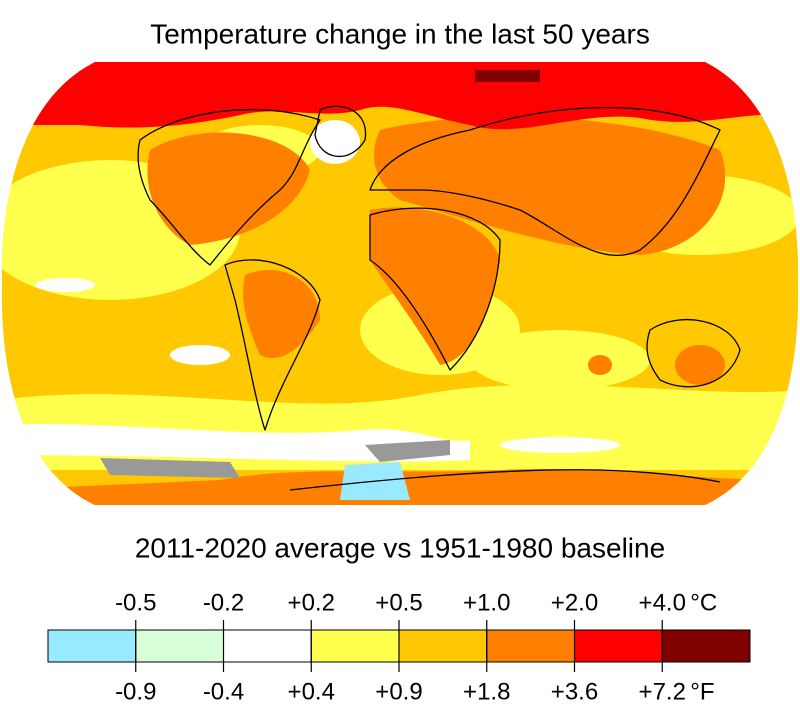 This screenshot has width=800, height=725. Describe the element at coordinates (662, 691) in the screenshot. I see `fahrenheit-label: +7.2` at that location.